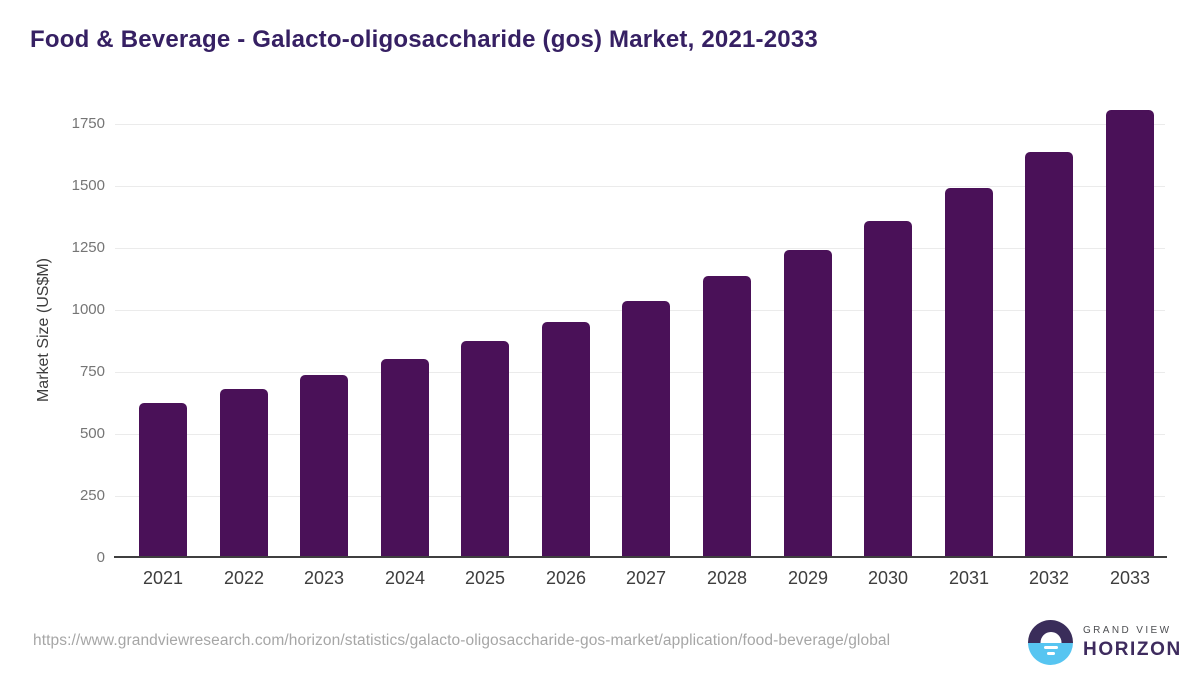  What do you see at coordinates (1127, 630) in the screenshot?
I see `brand-name-top: GRAND VIEW` at bounding box center [1127, 630].